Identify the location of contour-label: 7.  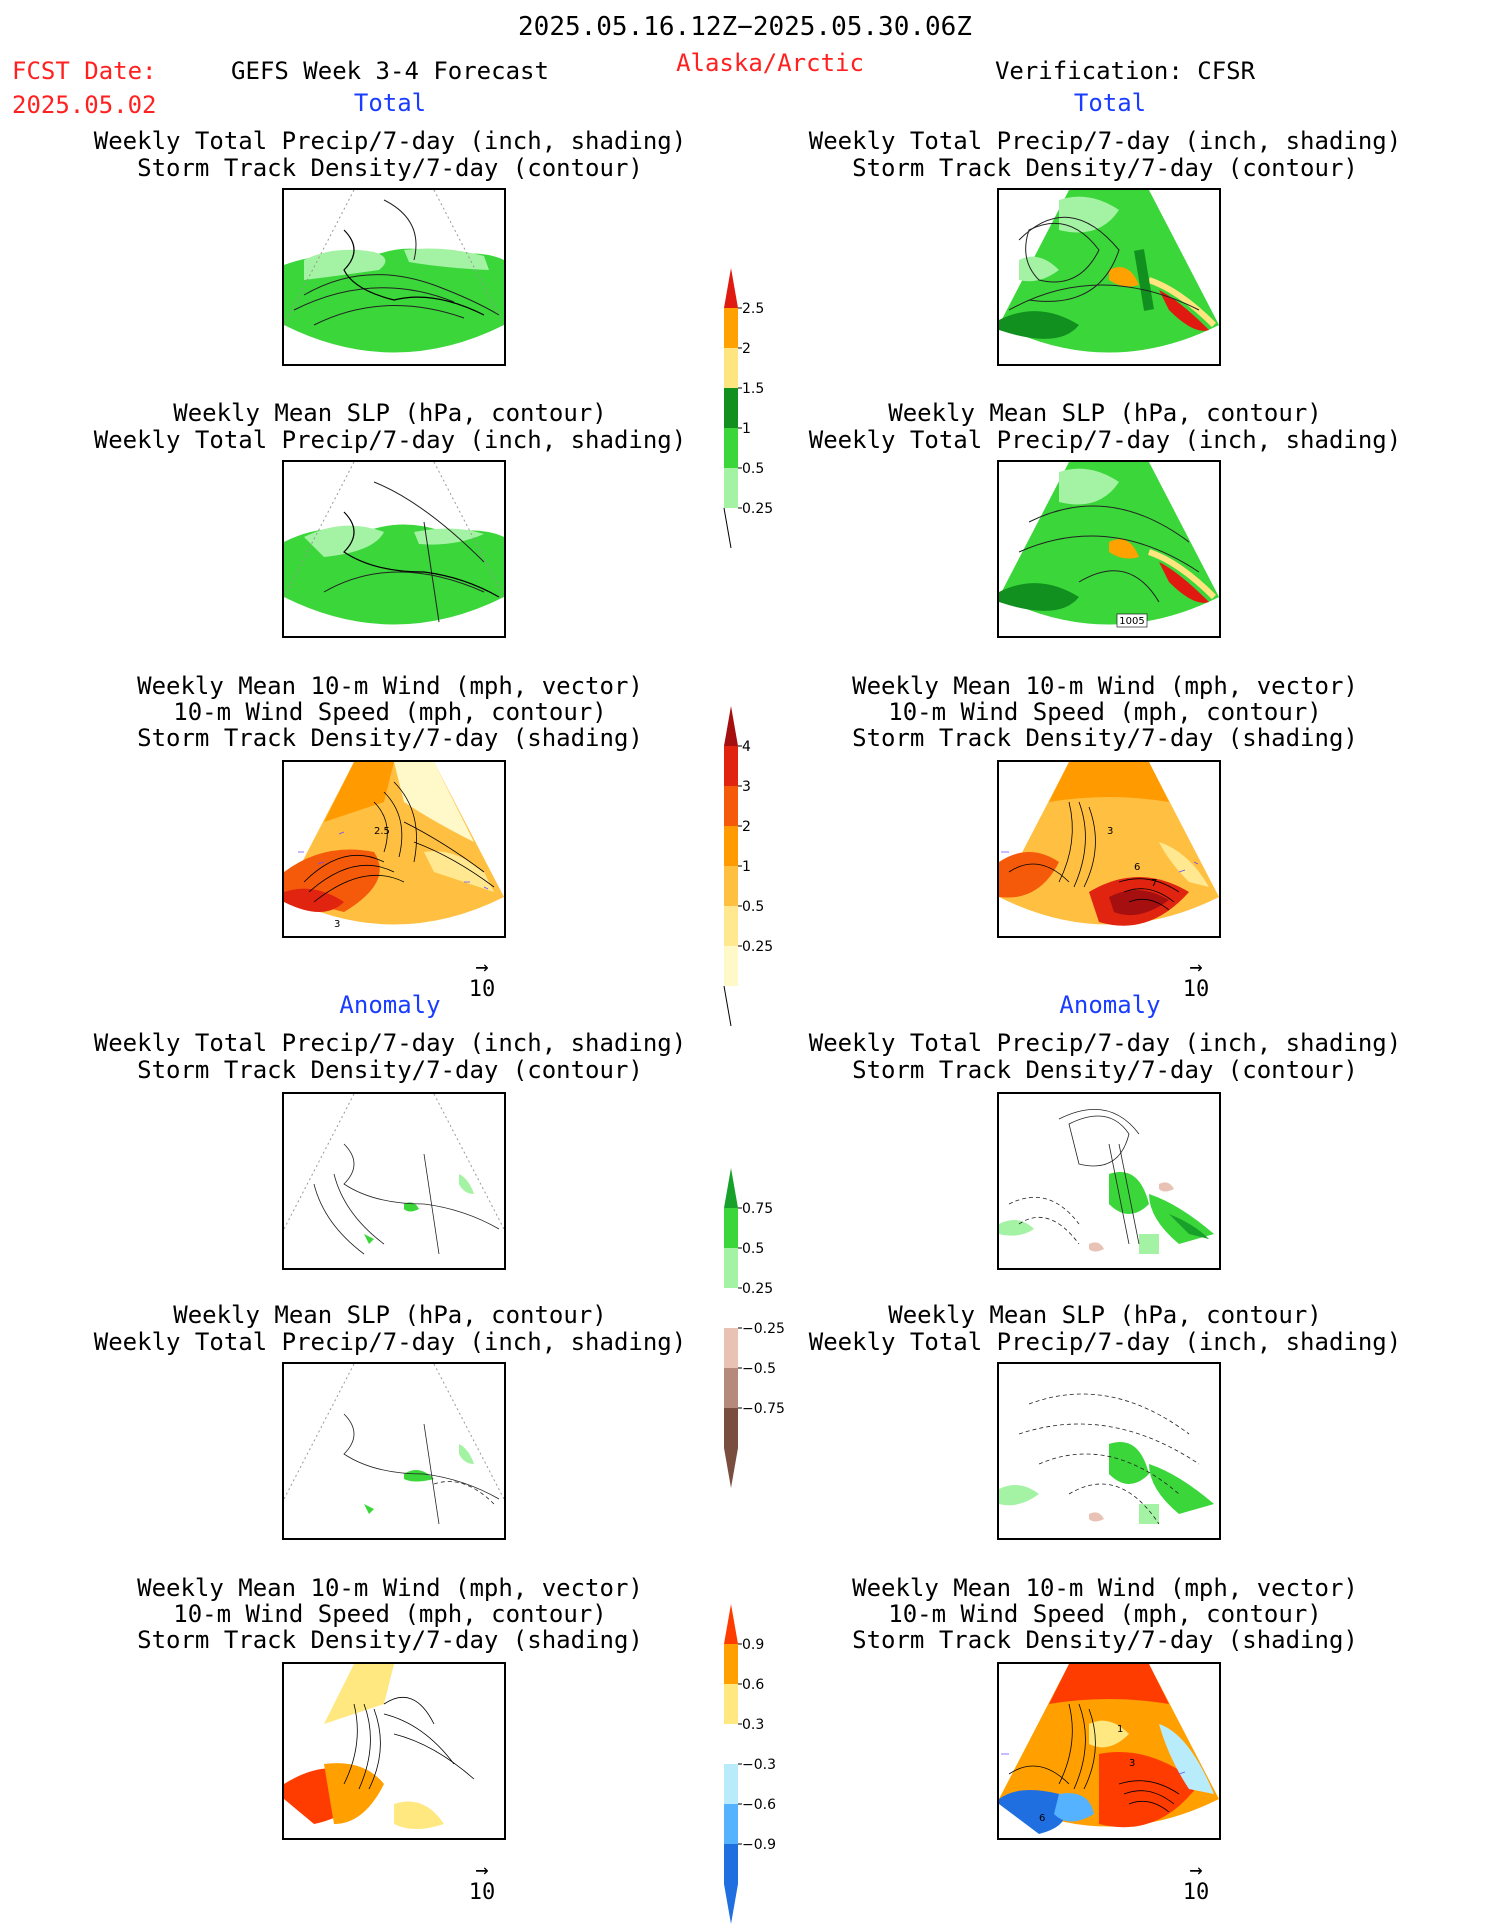
(1154, 883).